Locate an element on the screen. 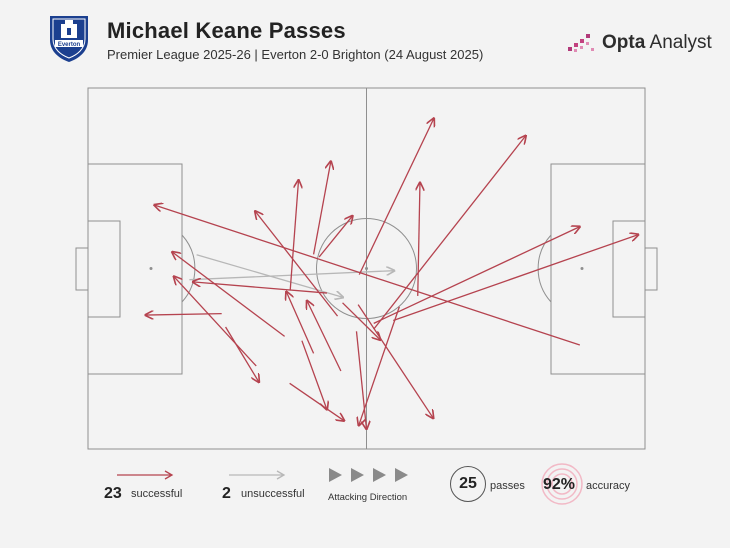 The height and width of the screenshot is (548, 730). unsuccessful-arrow-icon is located at coordinates (257, 475).